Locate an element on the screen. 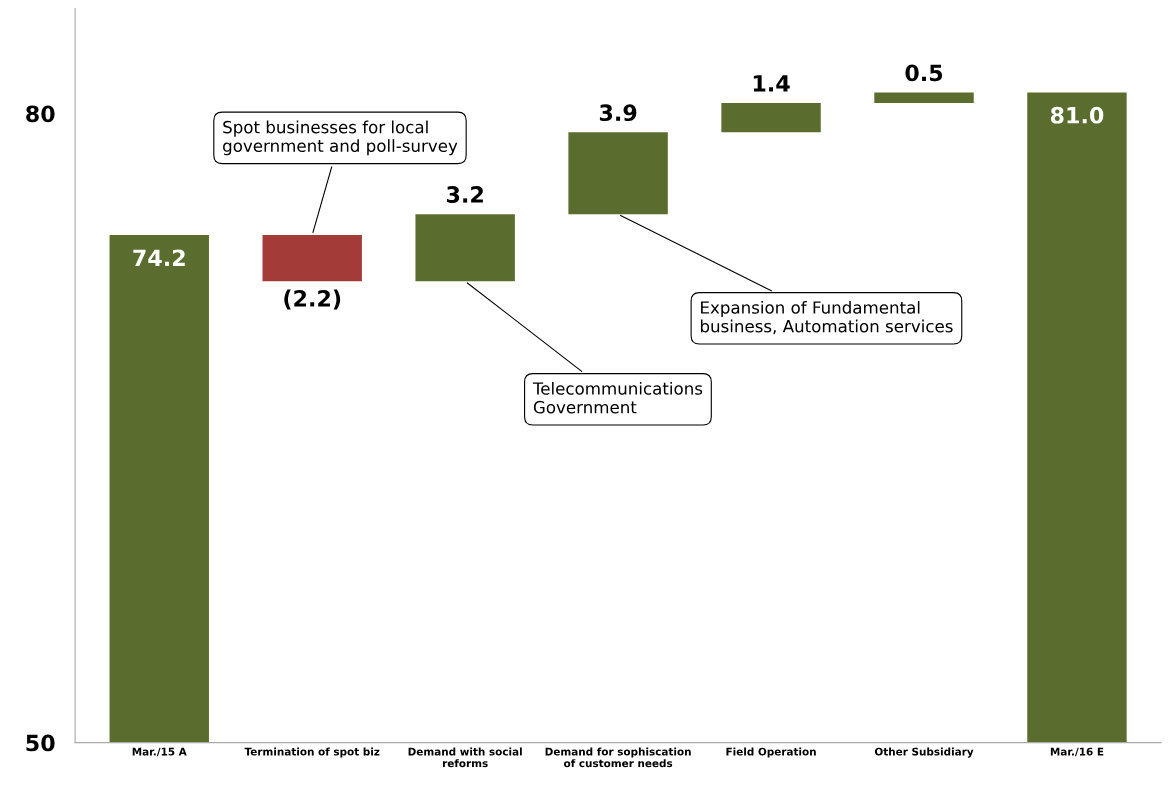 This screenshot has width=1174, height=785. annotation: Spot businesses for local government and poll-survey is located at coordinates (340, 138).